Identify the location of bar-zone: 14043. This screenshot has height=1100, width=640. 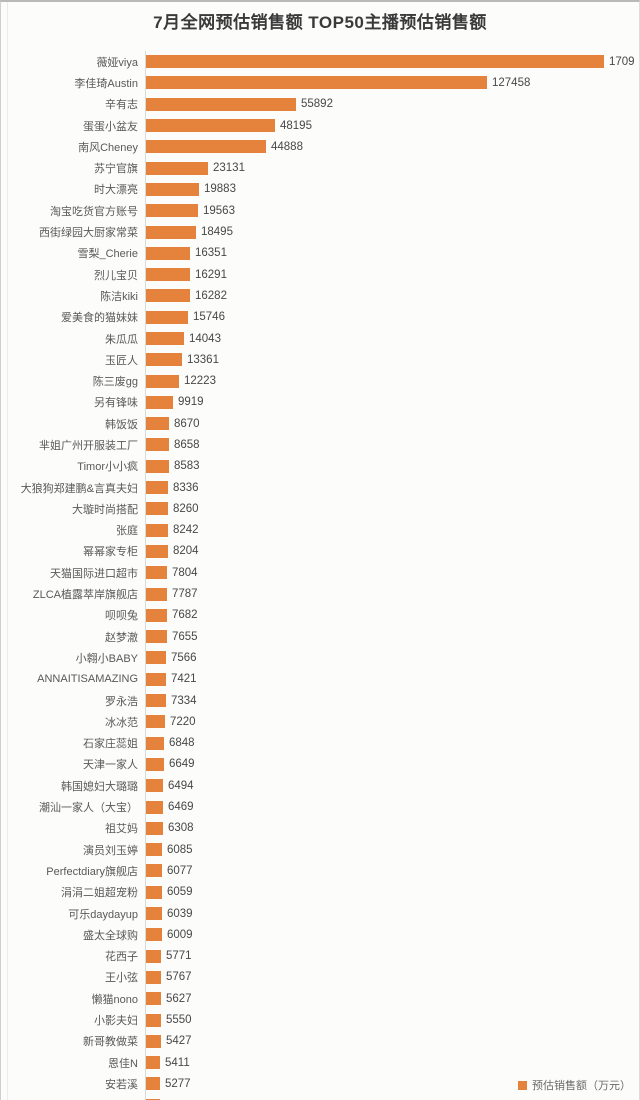
(390, 338).